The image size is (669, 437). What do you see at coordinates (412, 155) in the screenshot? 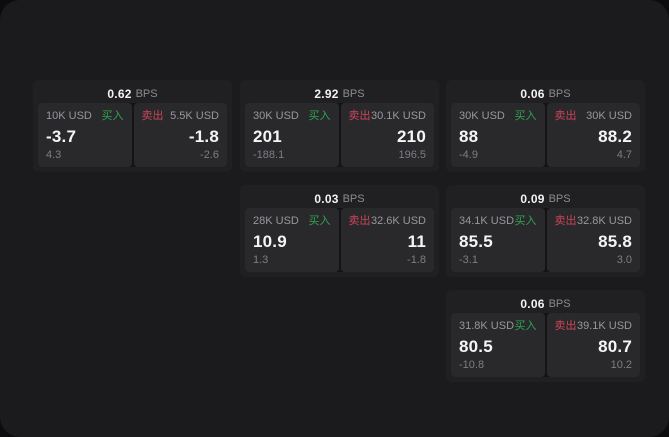
I see `sell-delta: 196.5` at bounding box center [412, 155].